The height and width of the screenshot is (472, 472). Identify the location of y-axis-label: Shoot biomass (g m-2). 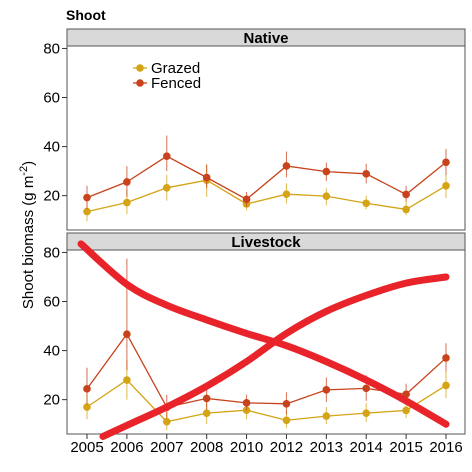
(27, 235).